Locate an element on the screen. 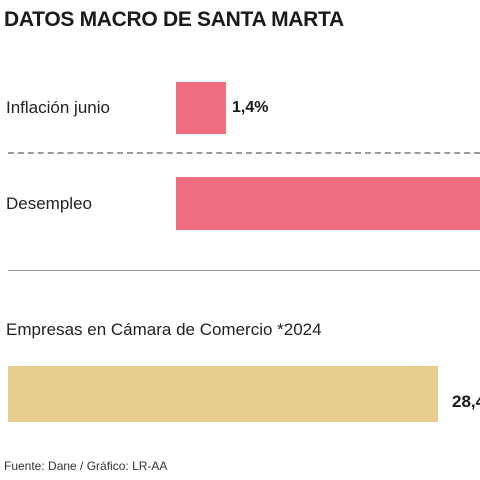  bar-empresas is located at coordinates (223, 394).